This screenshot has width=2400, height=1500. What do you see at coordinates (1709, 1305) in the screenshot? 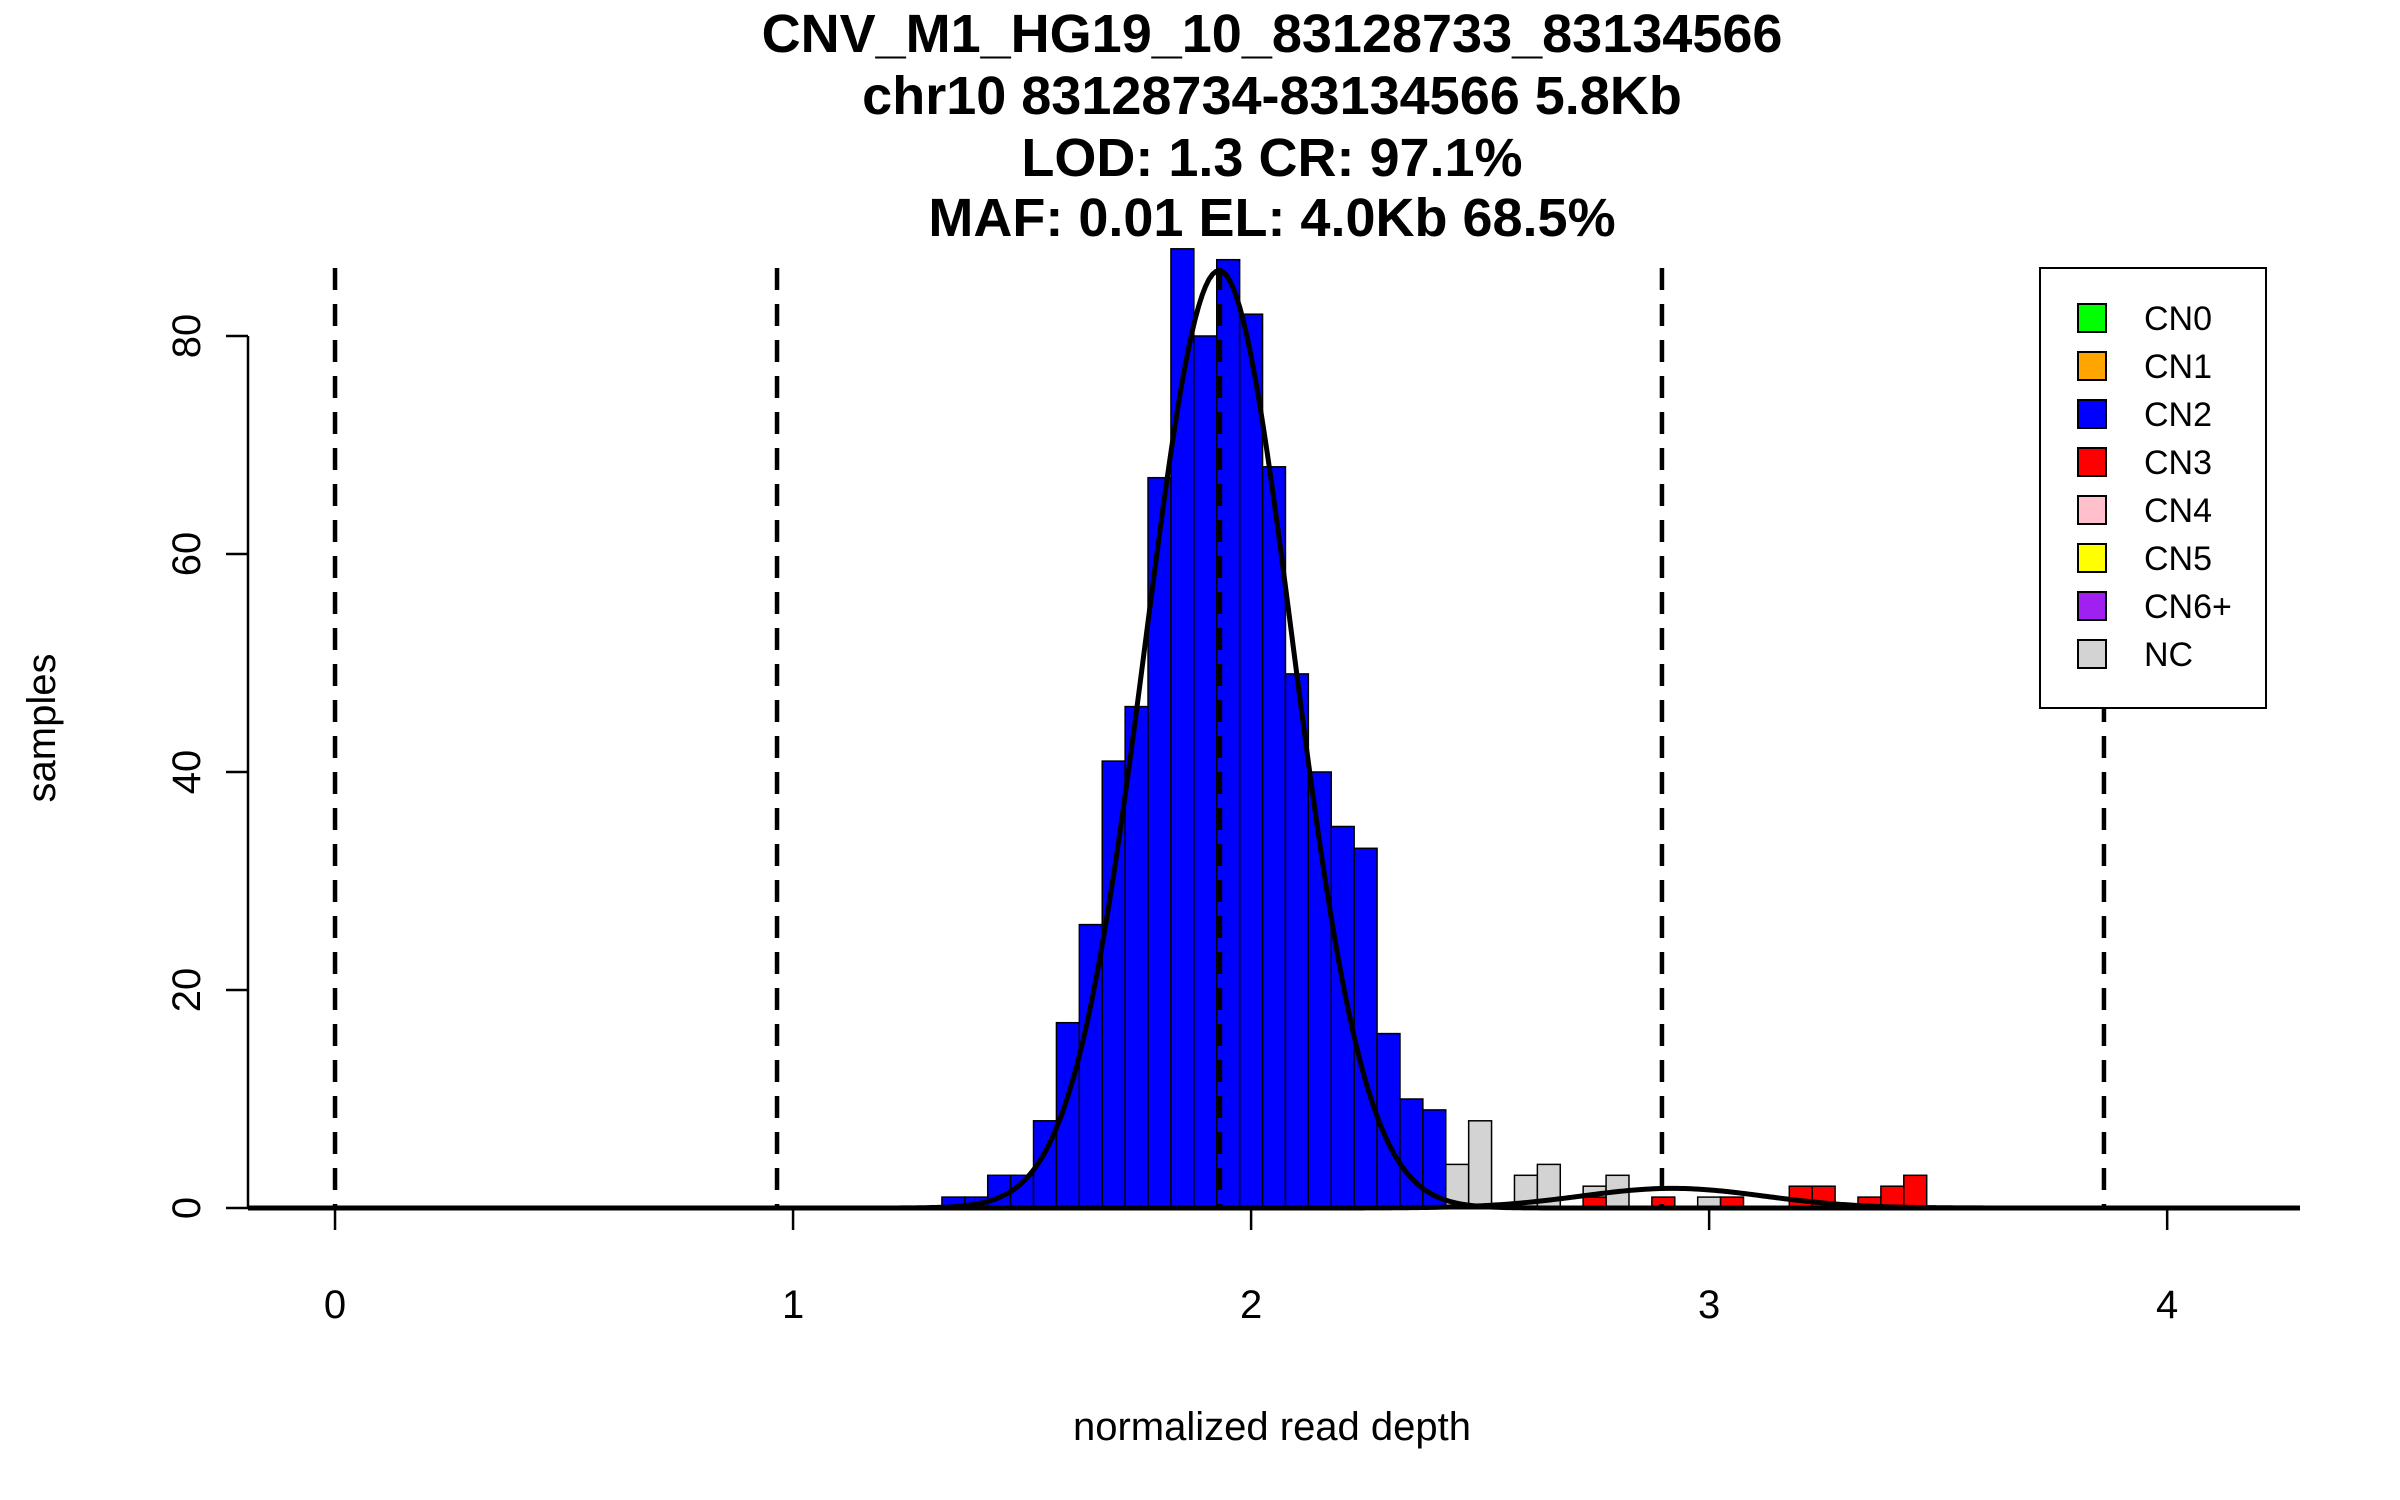
I see `x-tick-label: 3` at bounding box center [1709, 1305].